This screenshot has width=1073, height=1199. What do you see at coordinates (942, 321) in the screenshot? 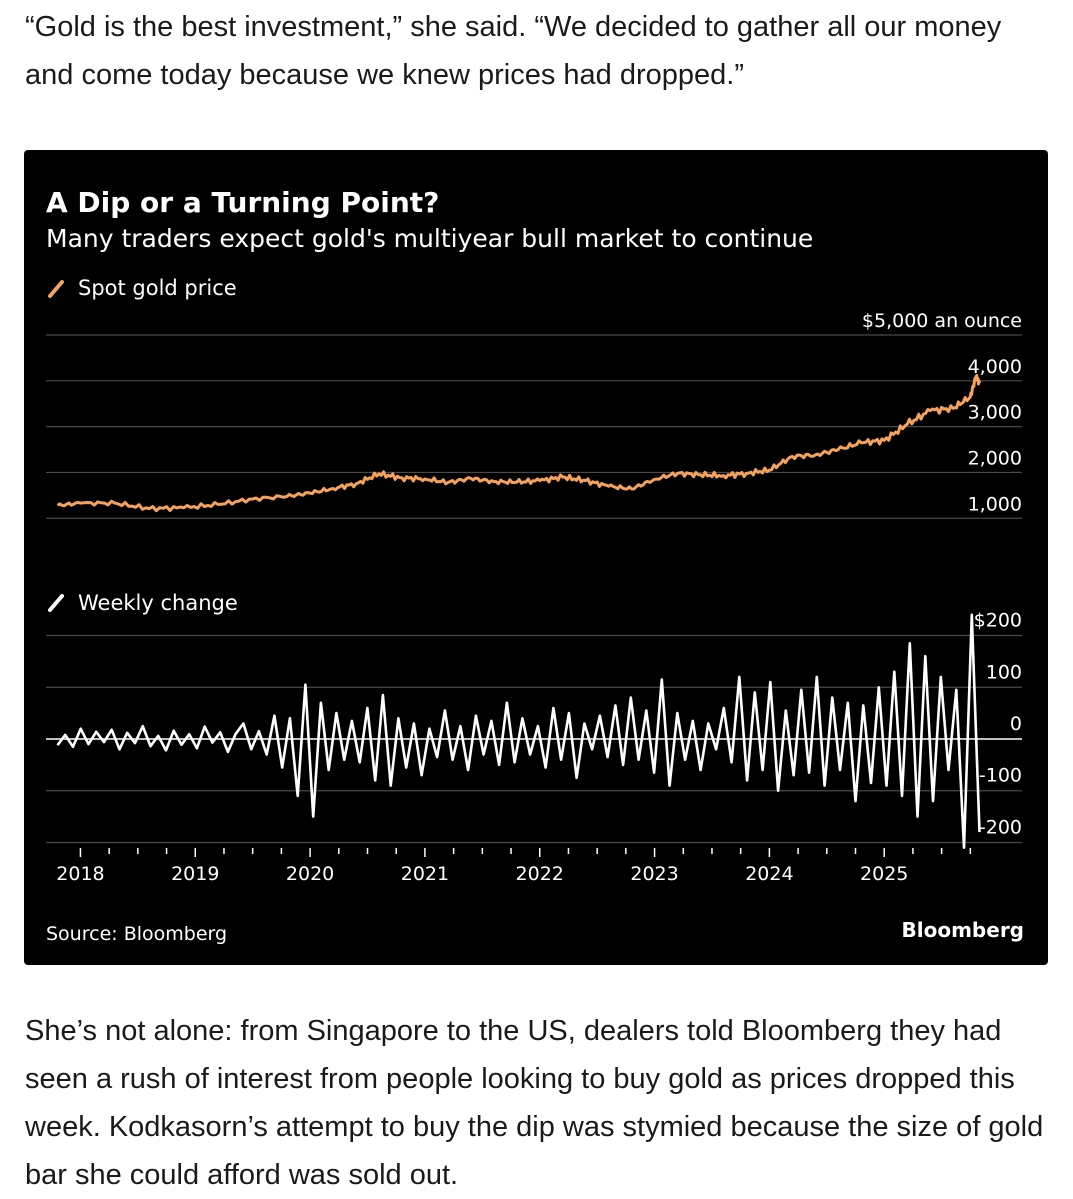
I see `price-tick-label: $5,000 an ounce` at bounding box center [942, 321].